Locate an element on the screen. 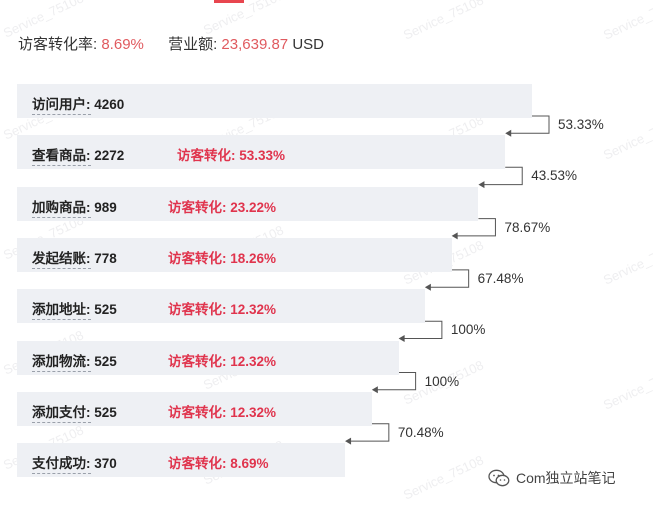 The width and height of the screenshot is (653, 506). wechat-icon is located at coordinates (499, 478).